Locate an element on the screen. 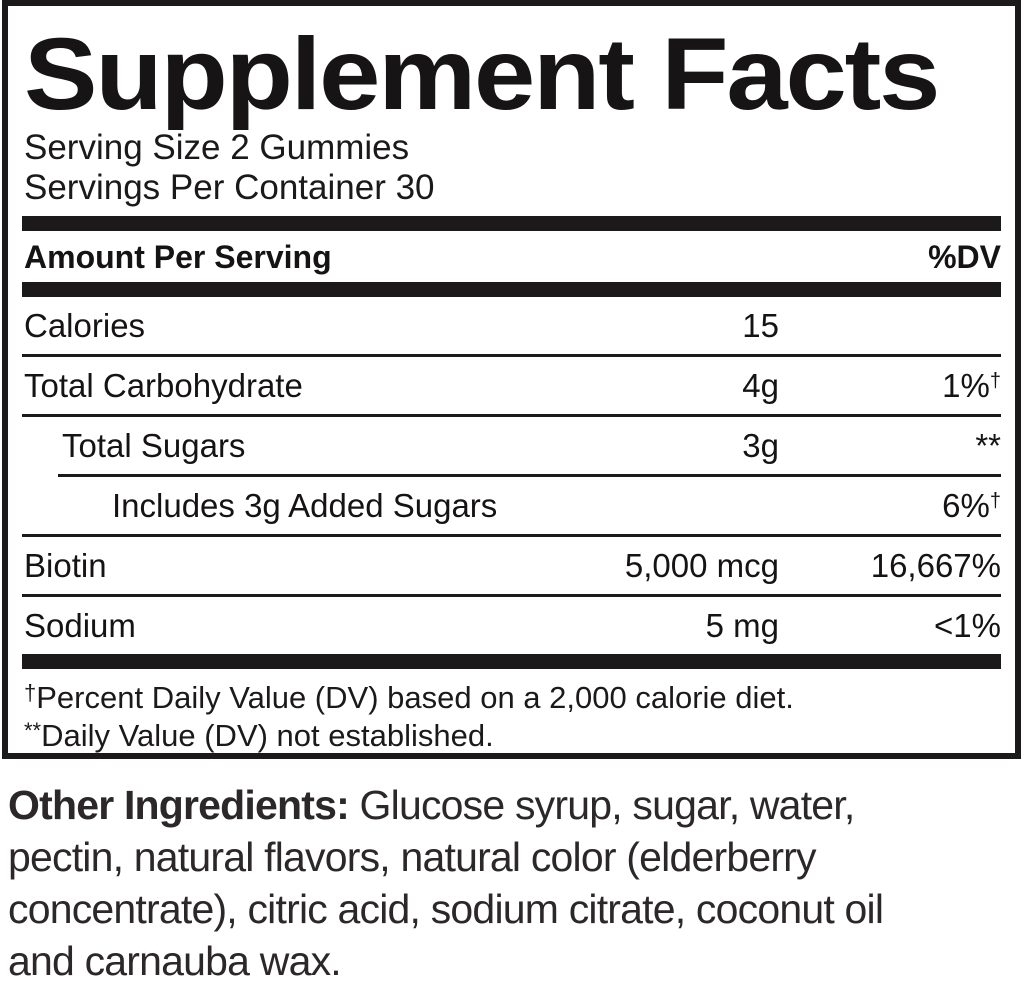 The image size is (1024, 987). nutrient-name: Includes 3g Added Sugars is located at coordinates (305, 505).